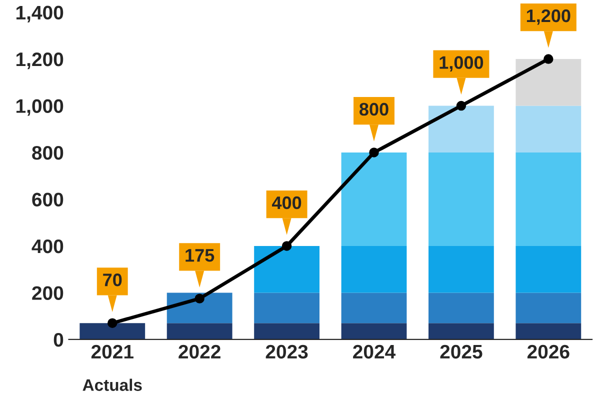  I want to click on x-tick-label: 2021, so click(112, 351).